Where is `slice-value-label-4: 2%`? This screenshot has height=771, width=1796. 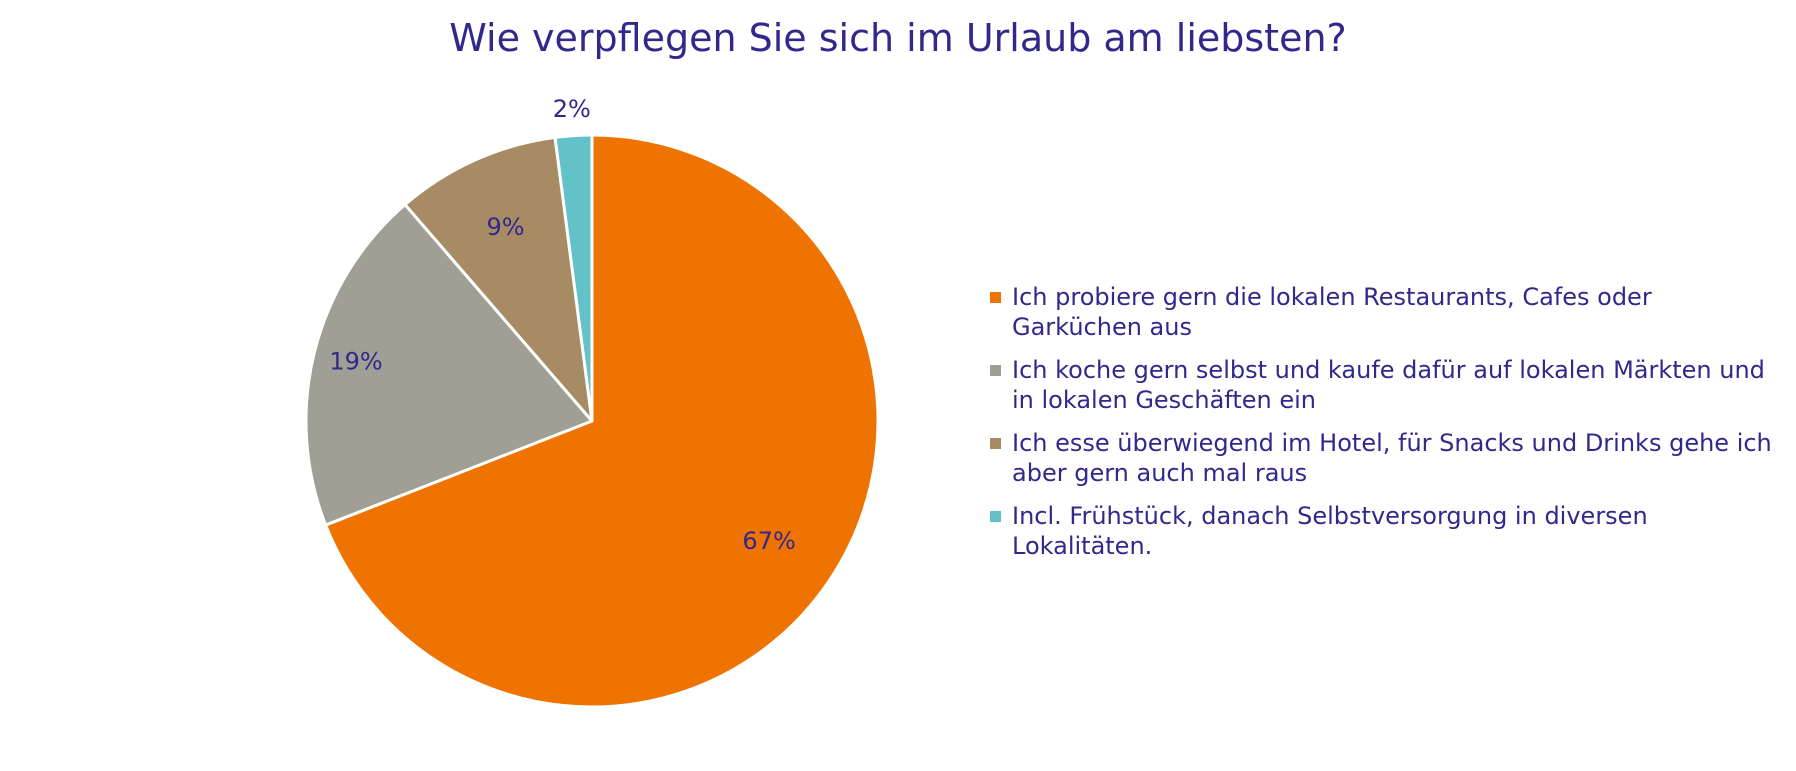
slice-value-label-4: 2% is located at coordinates (572, 109).